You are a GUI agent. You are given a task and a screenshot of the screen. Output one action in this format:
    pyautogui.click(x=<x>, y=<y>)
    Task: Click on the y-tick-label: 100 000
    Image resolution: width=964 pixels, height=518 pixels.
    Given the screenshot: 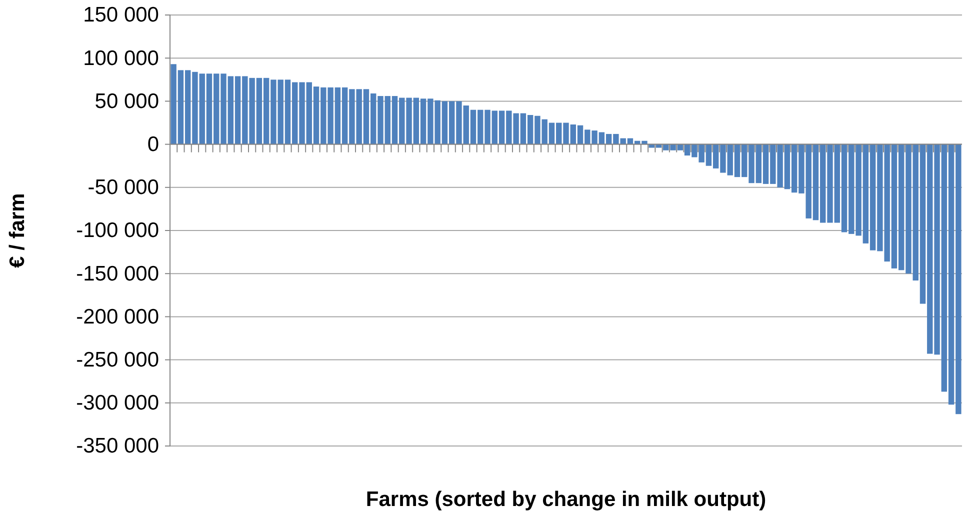 What is the action you would take?
    pyautogui.click(x=121, y=58)
    